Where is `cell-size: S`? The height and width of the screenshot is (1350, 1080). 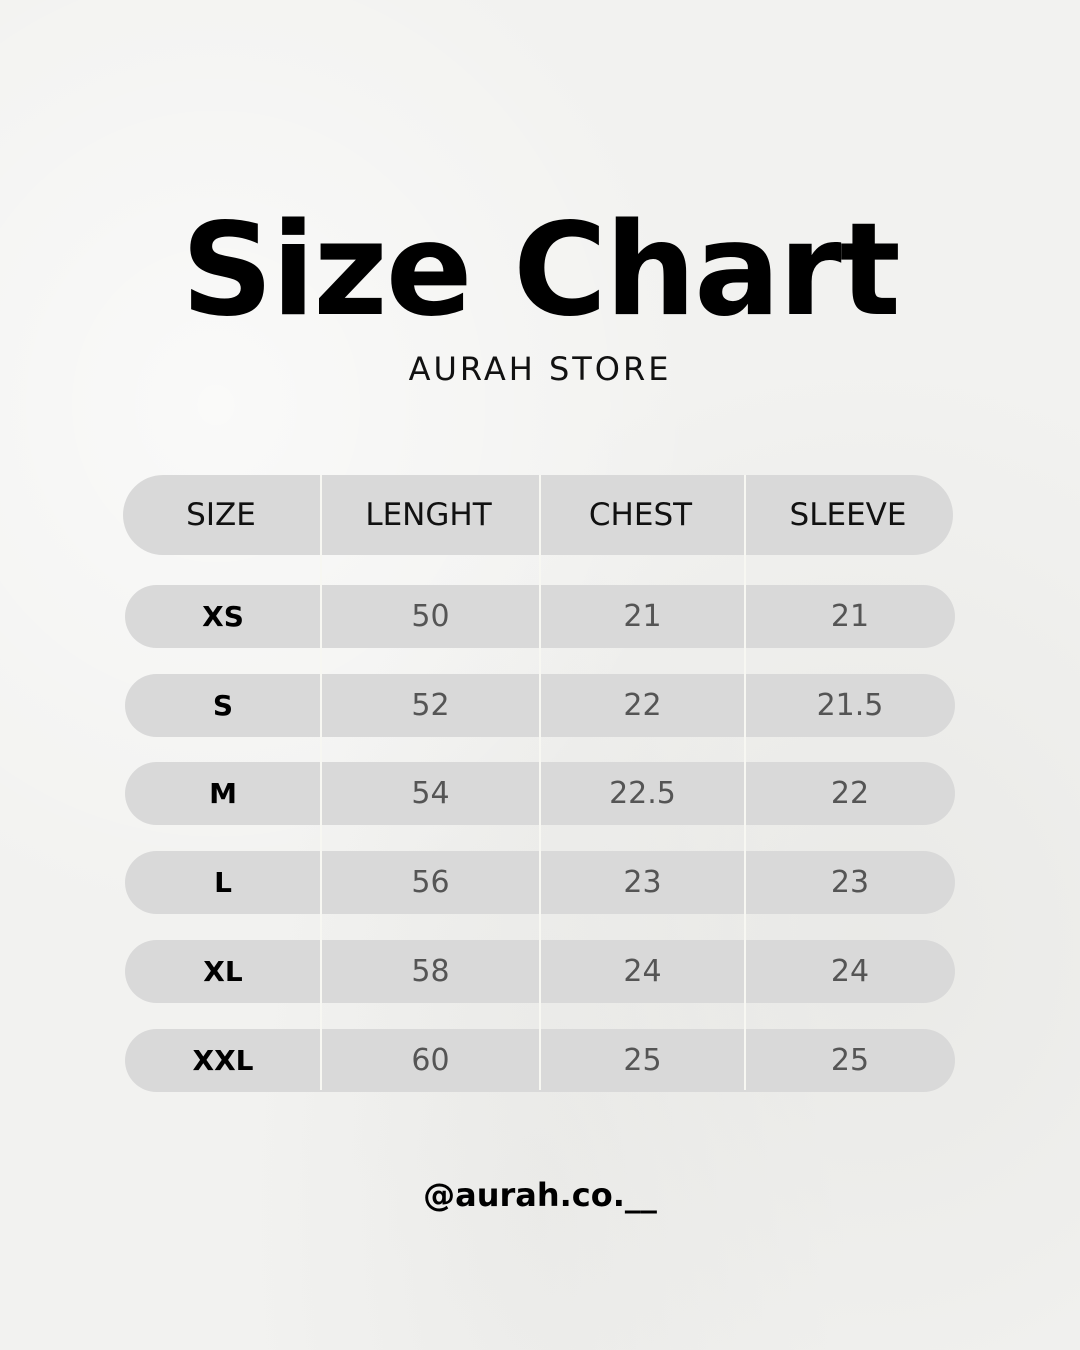
cell-size: S is located at coordinates (223, 705).